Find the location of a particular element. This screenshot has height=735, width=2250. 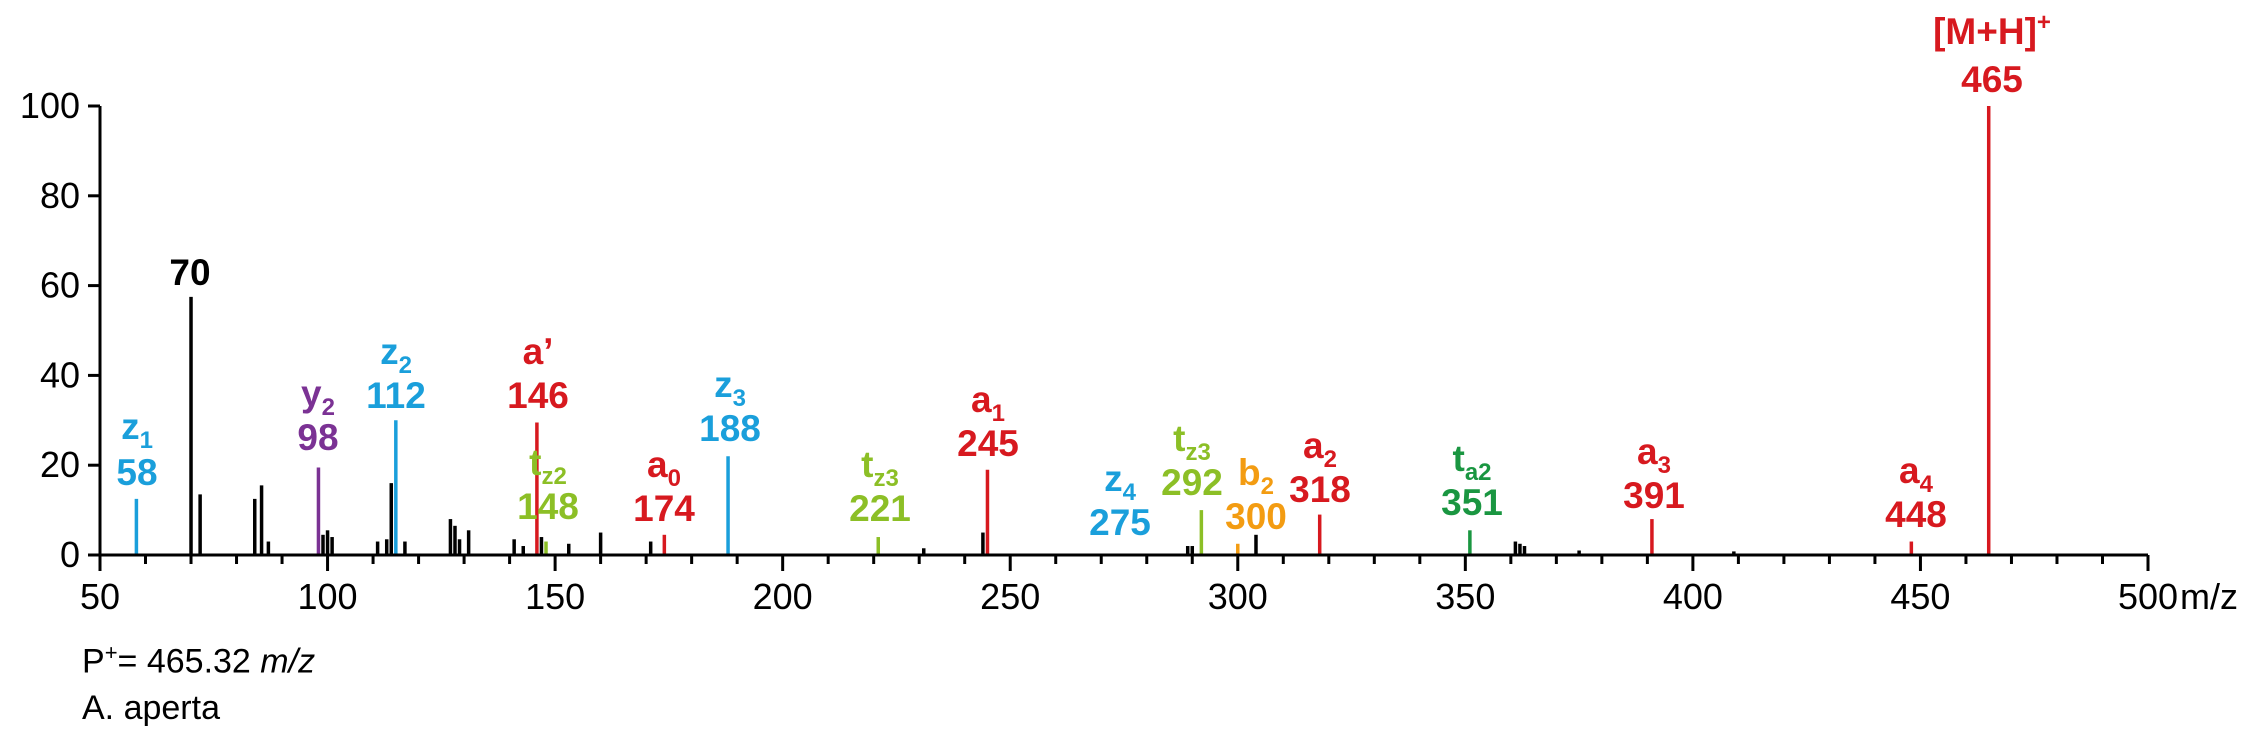

x-tick-label: 500 is located at coordinates (2148, 596).